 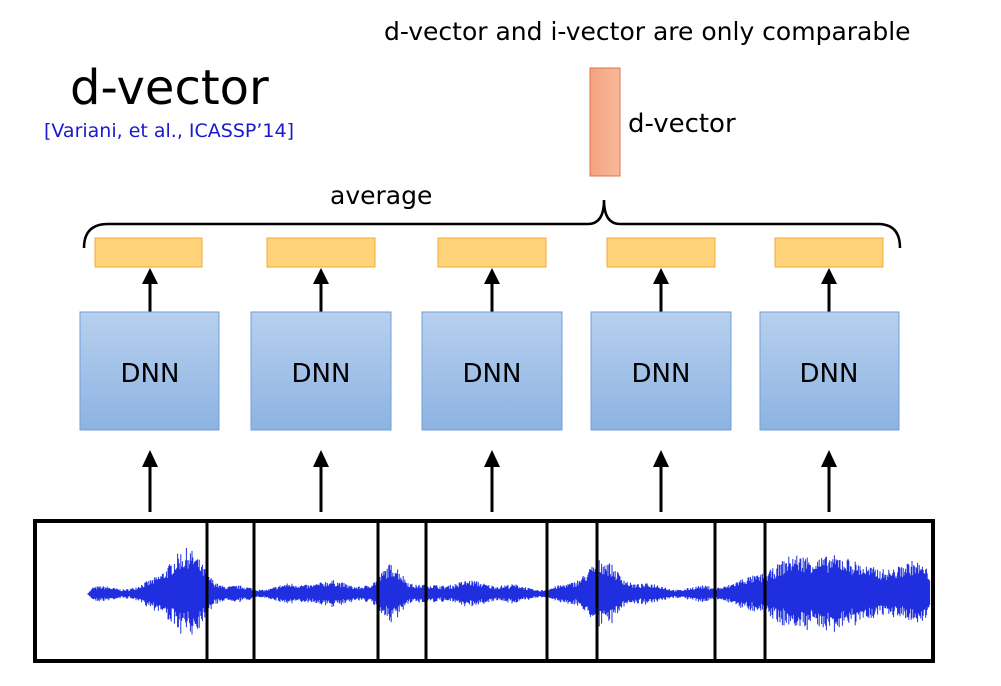 What do you see at coordinates (381, 195) in the screenshot?
I see `average-label: average` at bounding box center [381, 195].